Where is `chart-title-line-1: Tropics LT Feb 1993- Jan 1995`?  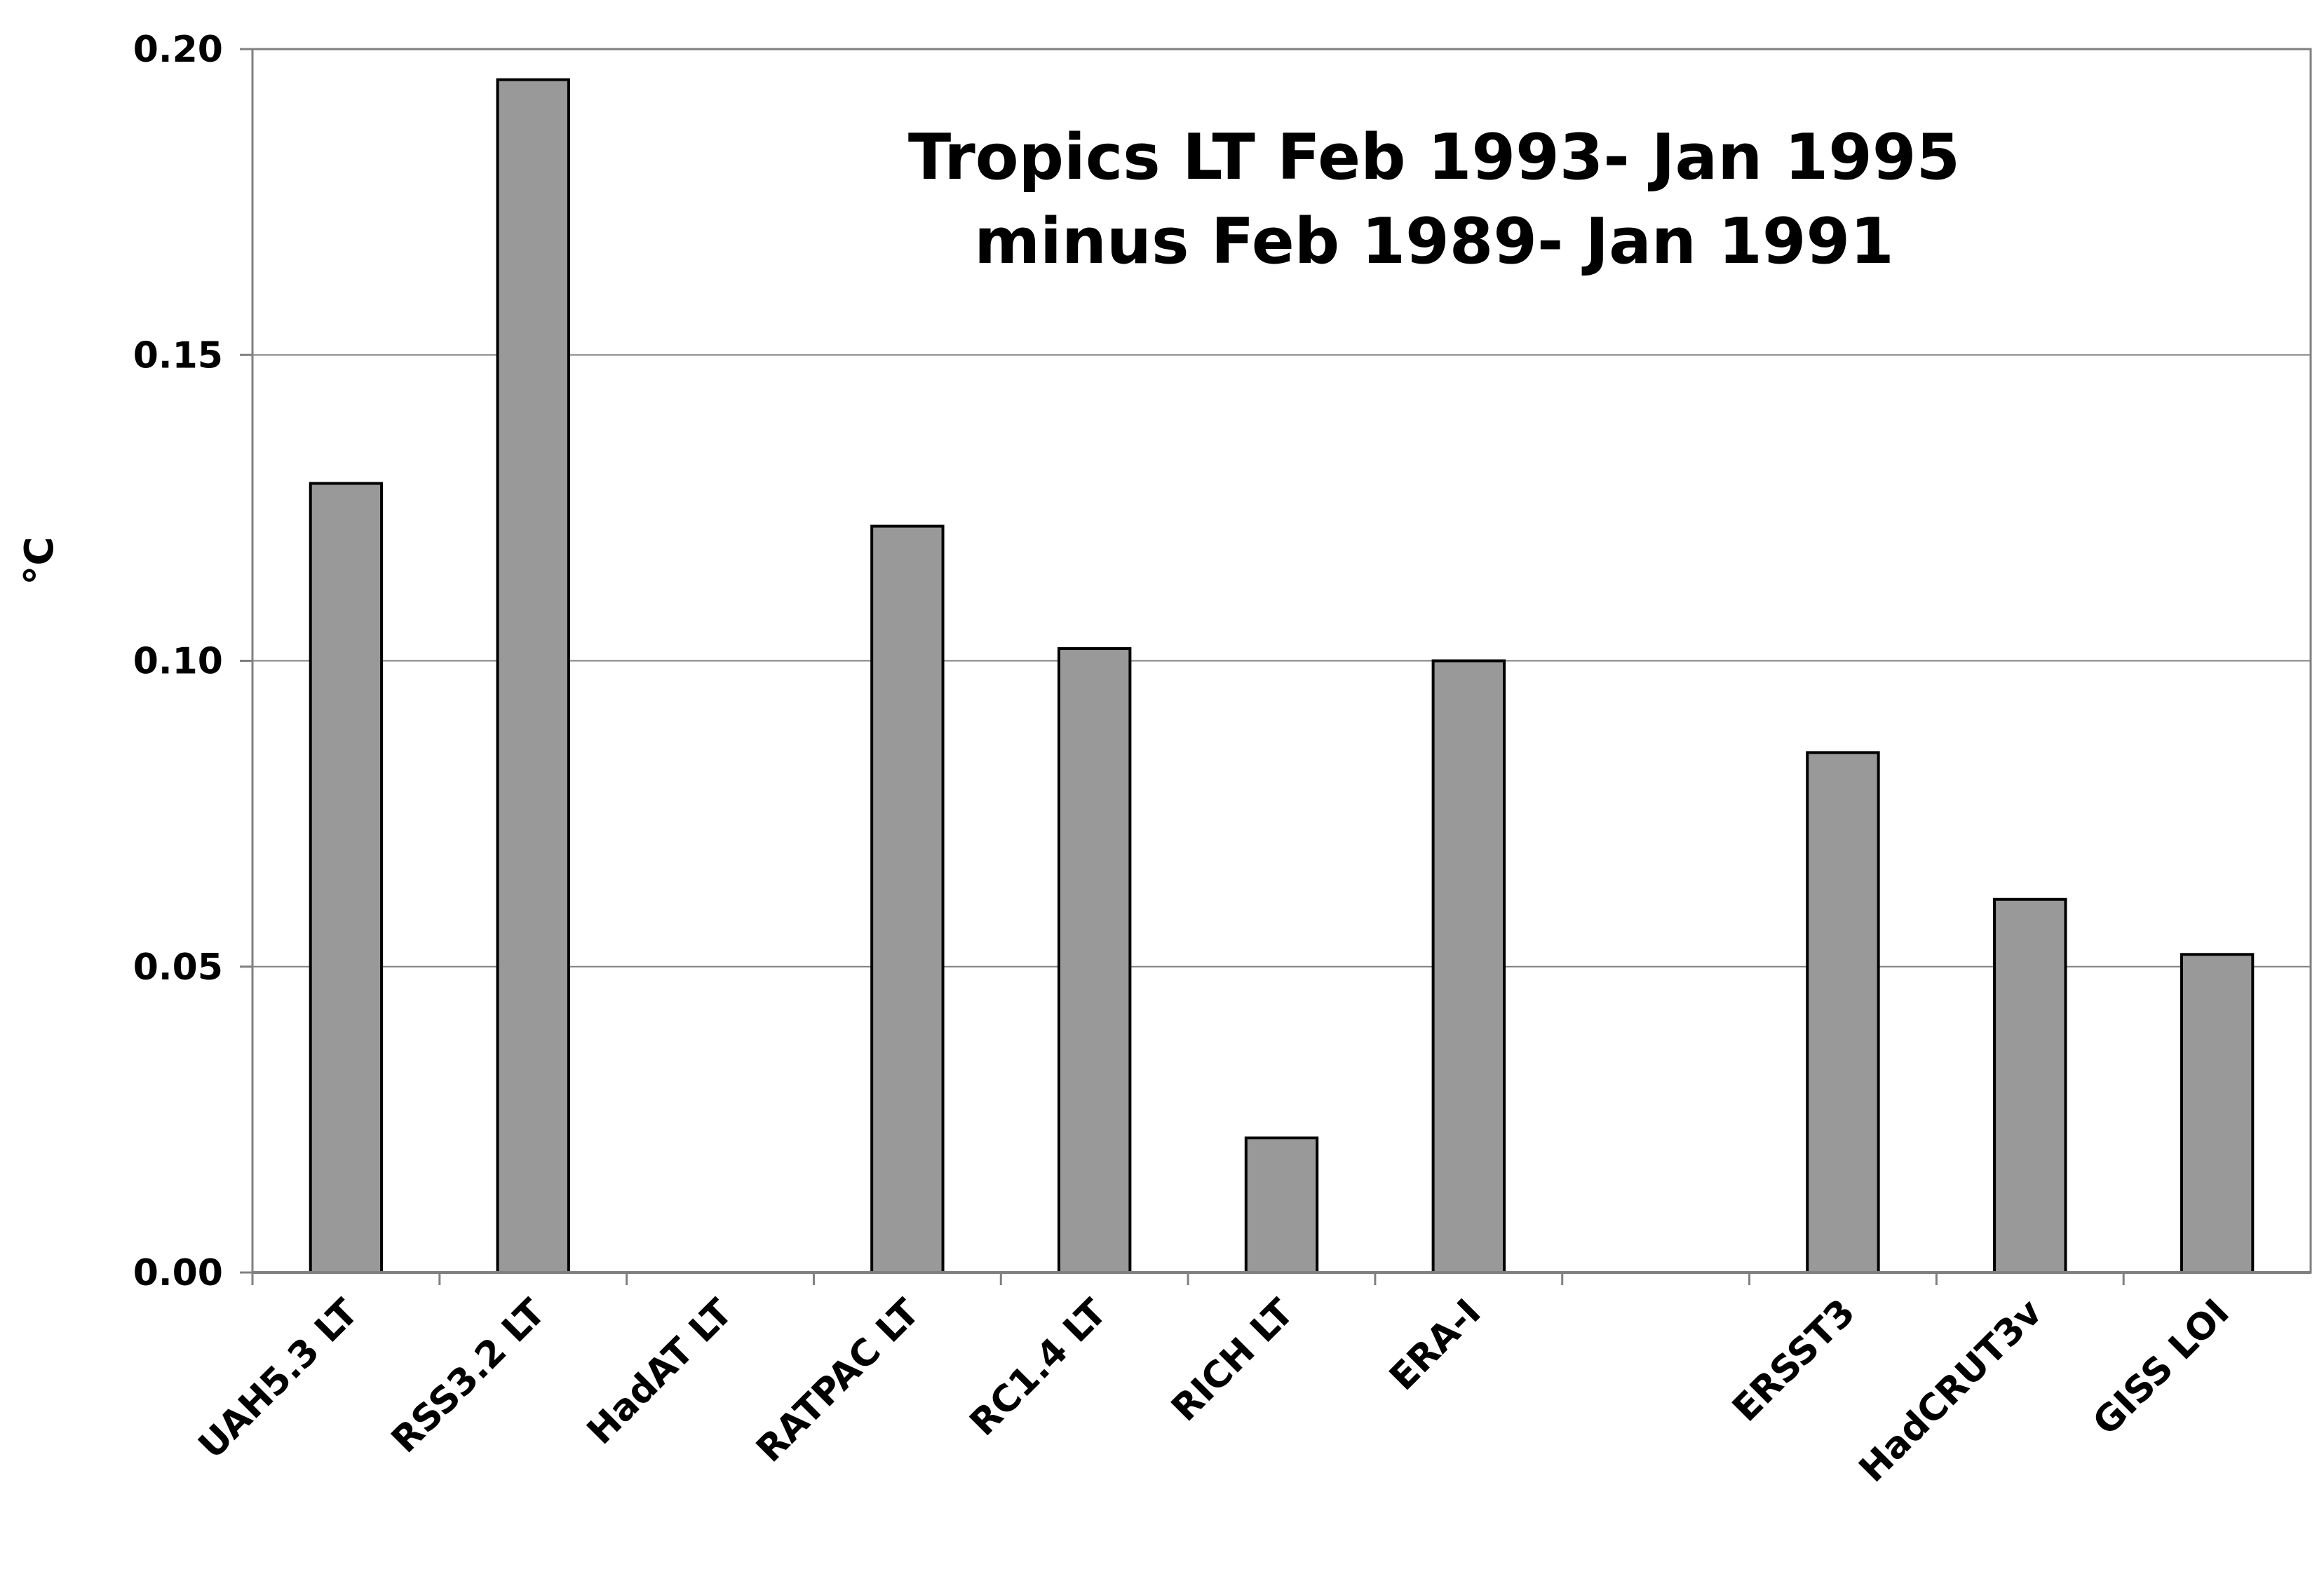
chart-title-line-1: Tropics LT Feb 1993- Jan 1995 is located at coordinates (1434, 157).